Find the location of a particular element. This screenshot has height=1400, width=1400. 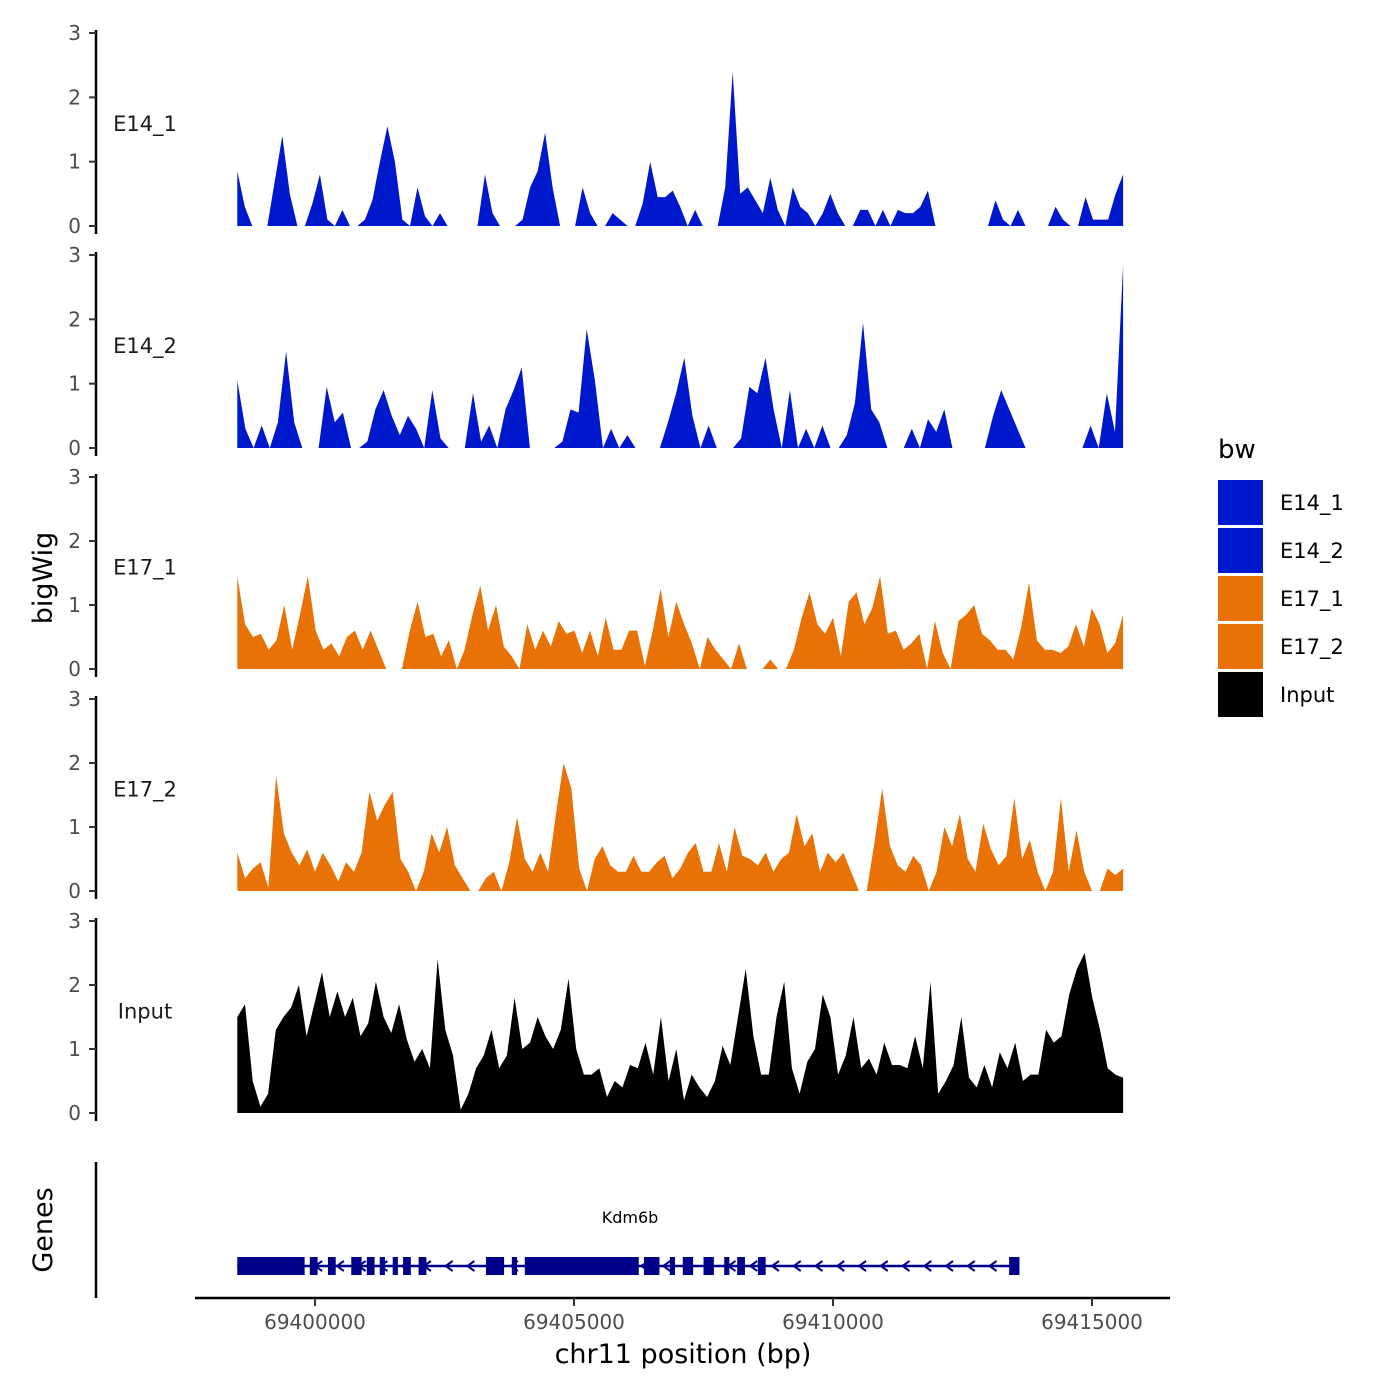

track-label: E17_1 is located at coordinates (145, 568).